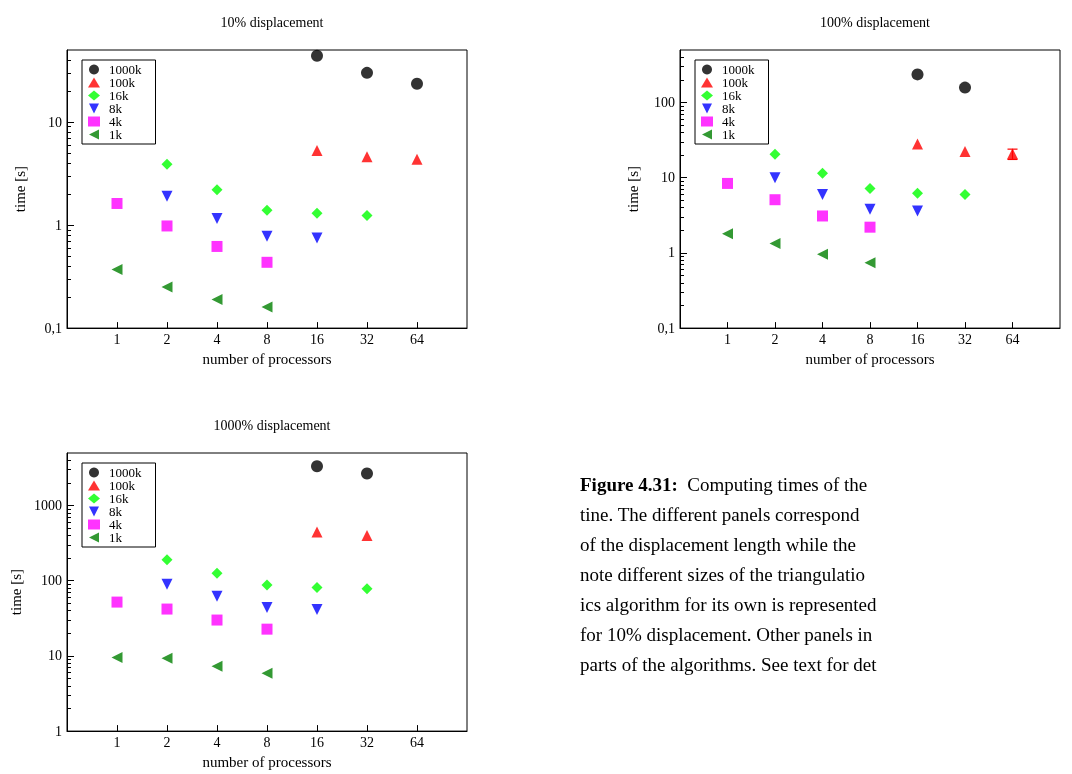 This screenshot has width=1072, height=774. Describe the element at coordinates (822, 339) in the screenshot. I see `x-tick-label: 4` at that location.